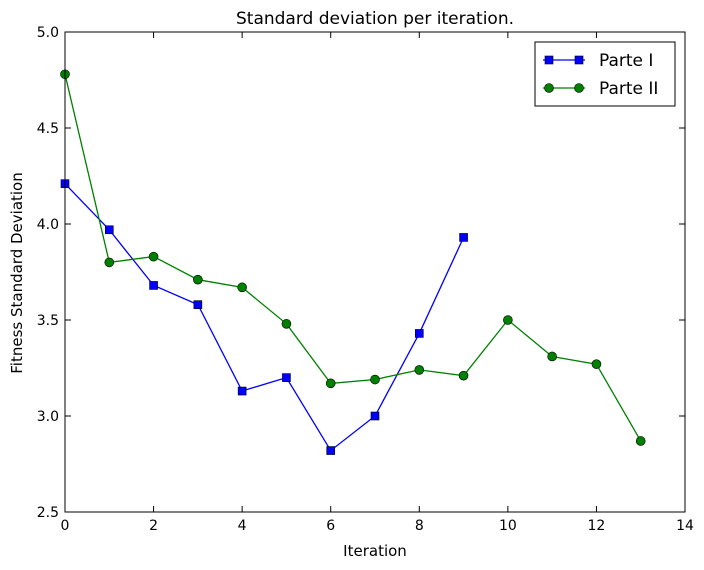 This screenshot has width=704, height=570. I want to click on chart-title: Standard deviation per iteration., so click(375, 19).